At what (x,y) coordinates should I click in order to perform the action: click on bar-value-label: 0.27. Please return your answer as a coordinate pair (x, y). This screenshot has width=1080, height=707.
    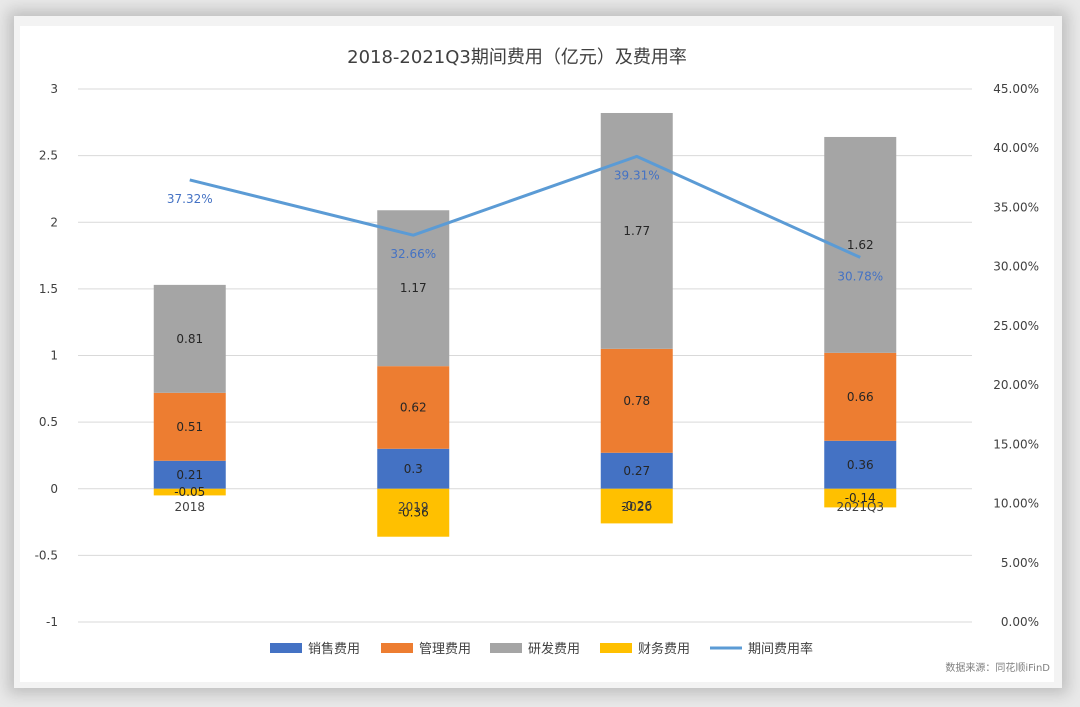
    Looking at the image, I should click on (636, 471).